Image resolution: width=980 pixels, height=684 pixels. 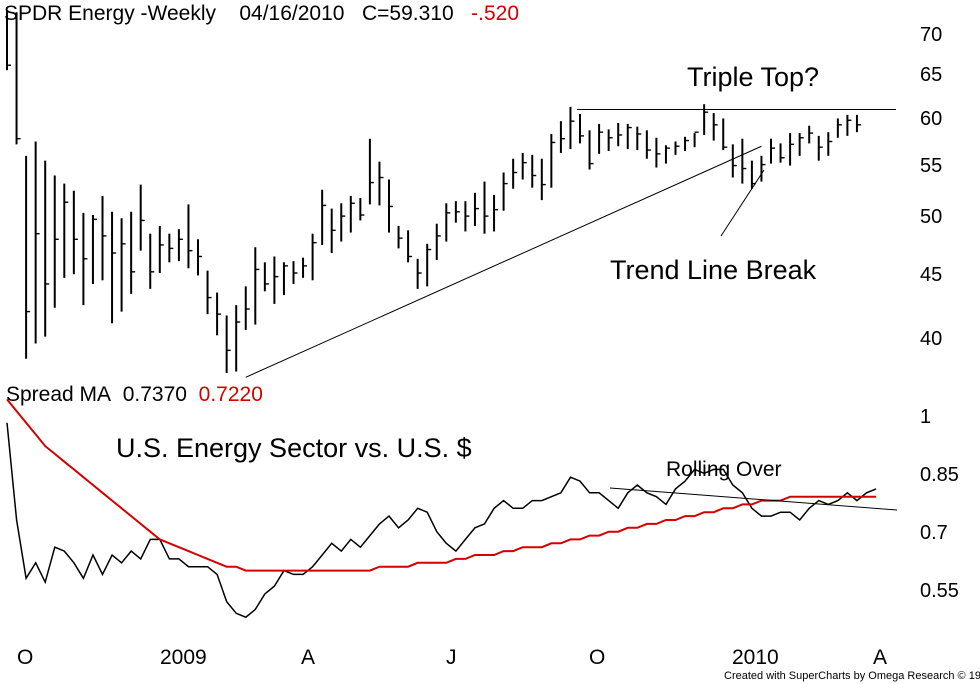 What do you see at coordinates (110, 13) in the screenshot?
I see `price-panel-title: SPDR Energy -Weekly` at bounding box center [110, 13].